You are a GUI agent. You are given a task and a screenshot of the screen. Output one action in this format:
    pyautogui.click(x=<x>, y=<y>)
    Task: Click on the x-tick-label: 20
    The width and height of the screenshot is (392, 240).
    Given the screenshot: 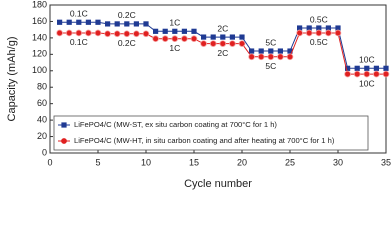 What is the action you would take?
    pyautogui.click(x=242, y=162)
    